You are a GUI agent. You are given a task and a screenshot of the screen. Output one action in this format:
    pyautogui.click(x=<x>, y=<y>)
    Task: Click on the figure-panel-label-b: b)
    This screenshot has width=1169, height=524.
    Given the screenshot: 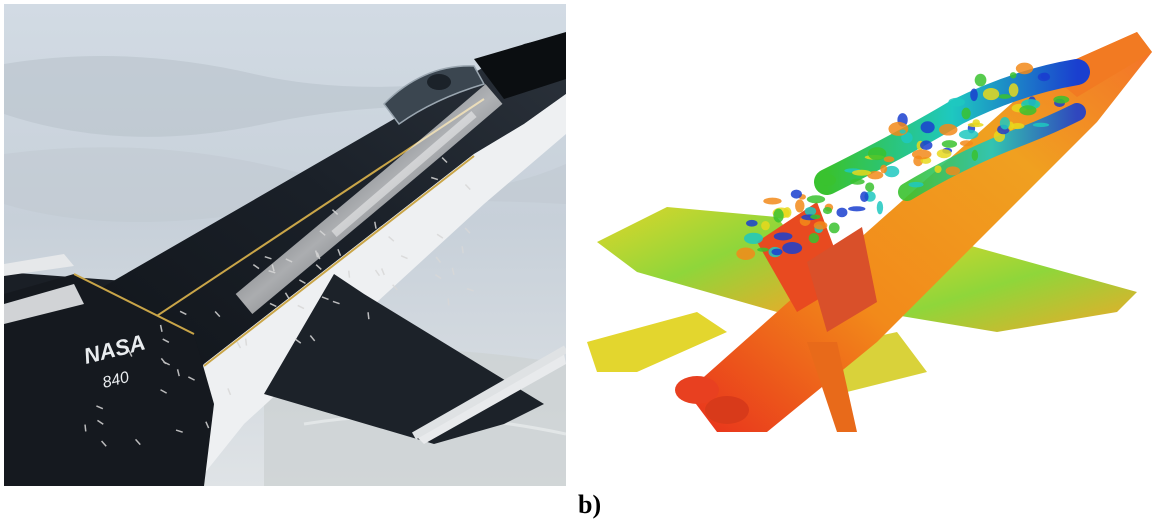 What is the action you would take?
    pyautogui.click(x=590, y=504)
    